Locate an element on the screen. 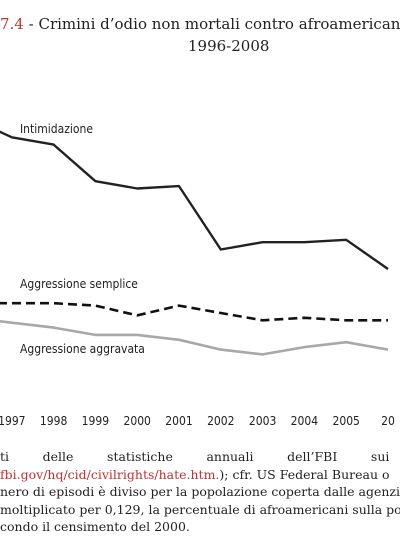 The height and width of the screenshot is (550, 400). x-tick-label: 20 is located at coordinates (388, 421).